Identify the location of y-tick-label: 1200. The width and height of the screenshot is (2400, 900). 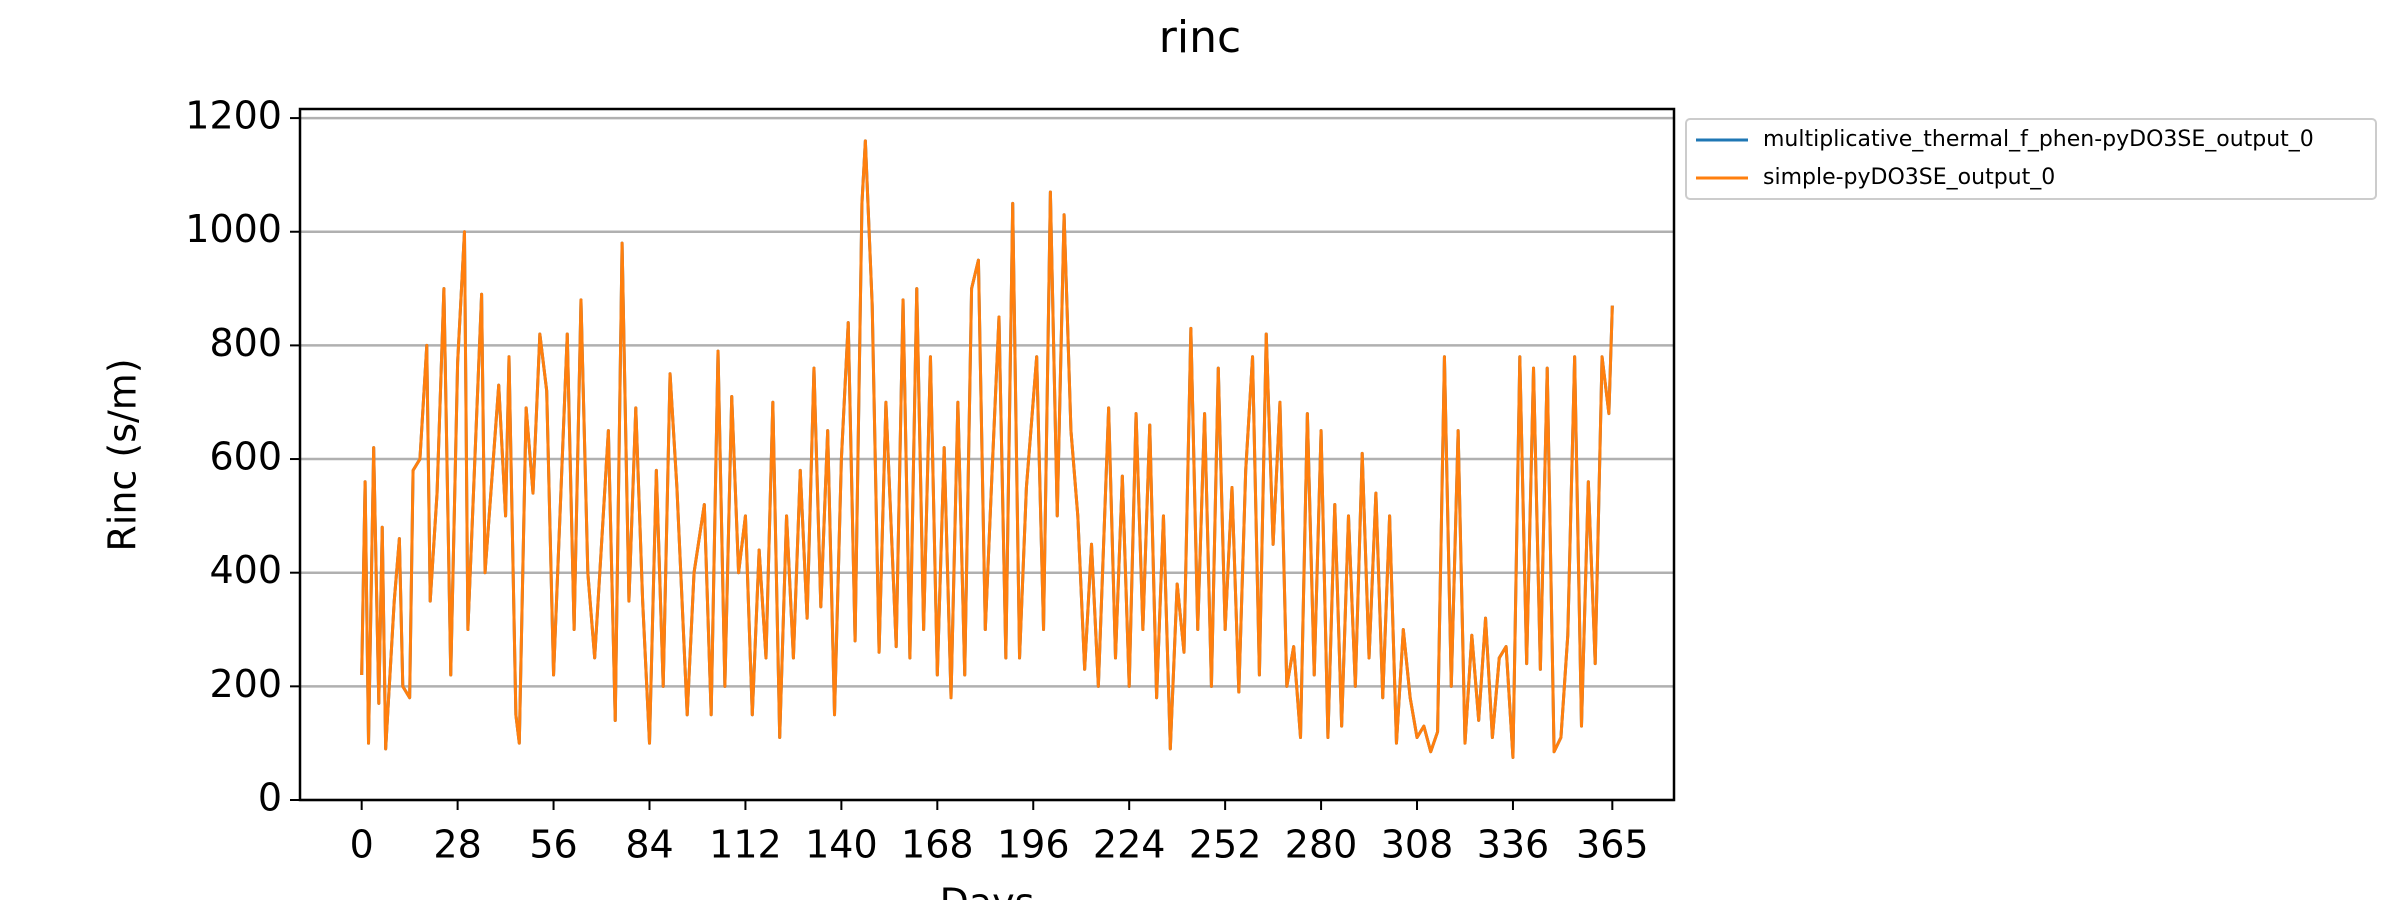
(233, 116).